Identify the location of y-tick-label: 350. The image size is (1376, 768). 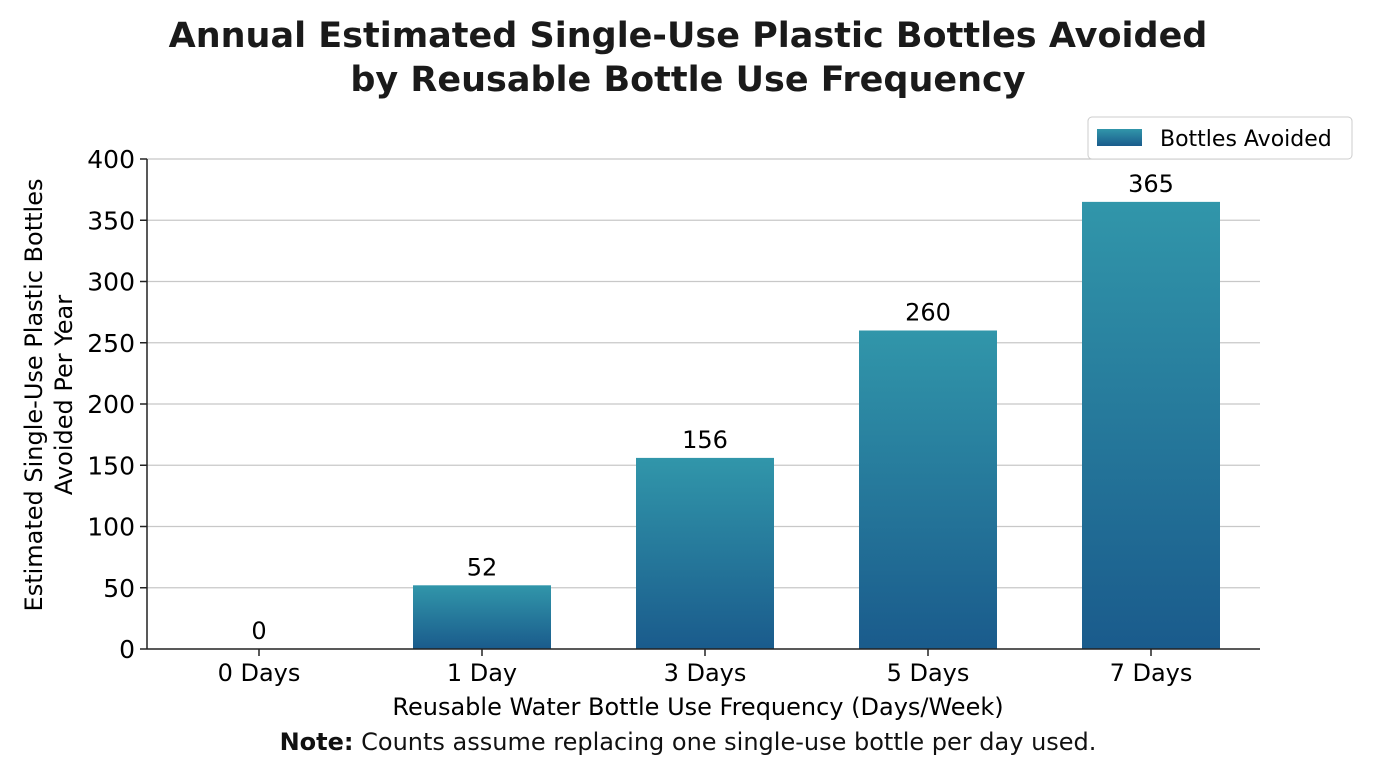
(111, 220).